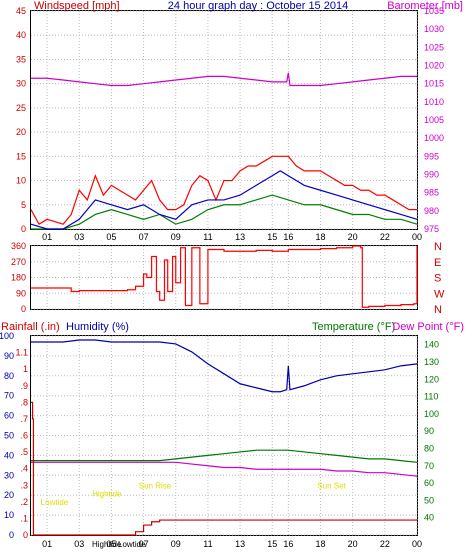 The height and width of the screenshot is (555, 466). What do you see at coordinates (9, 455) in the screenshot?
I see `humidity-tick-label: 40` at bounding box center [9, 455].